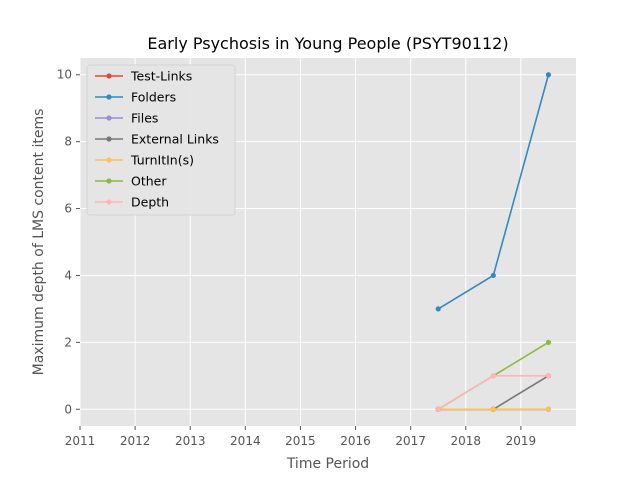 Image resolution: width=640 pixels, height=480 pixels. Describe the element at coordinates (300, 441) in the screenshot. I see `x-tick-label: 2015` at that location.